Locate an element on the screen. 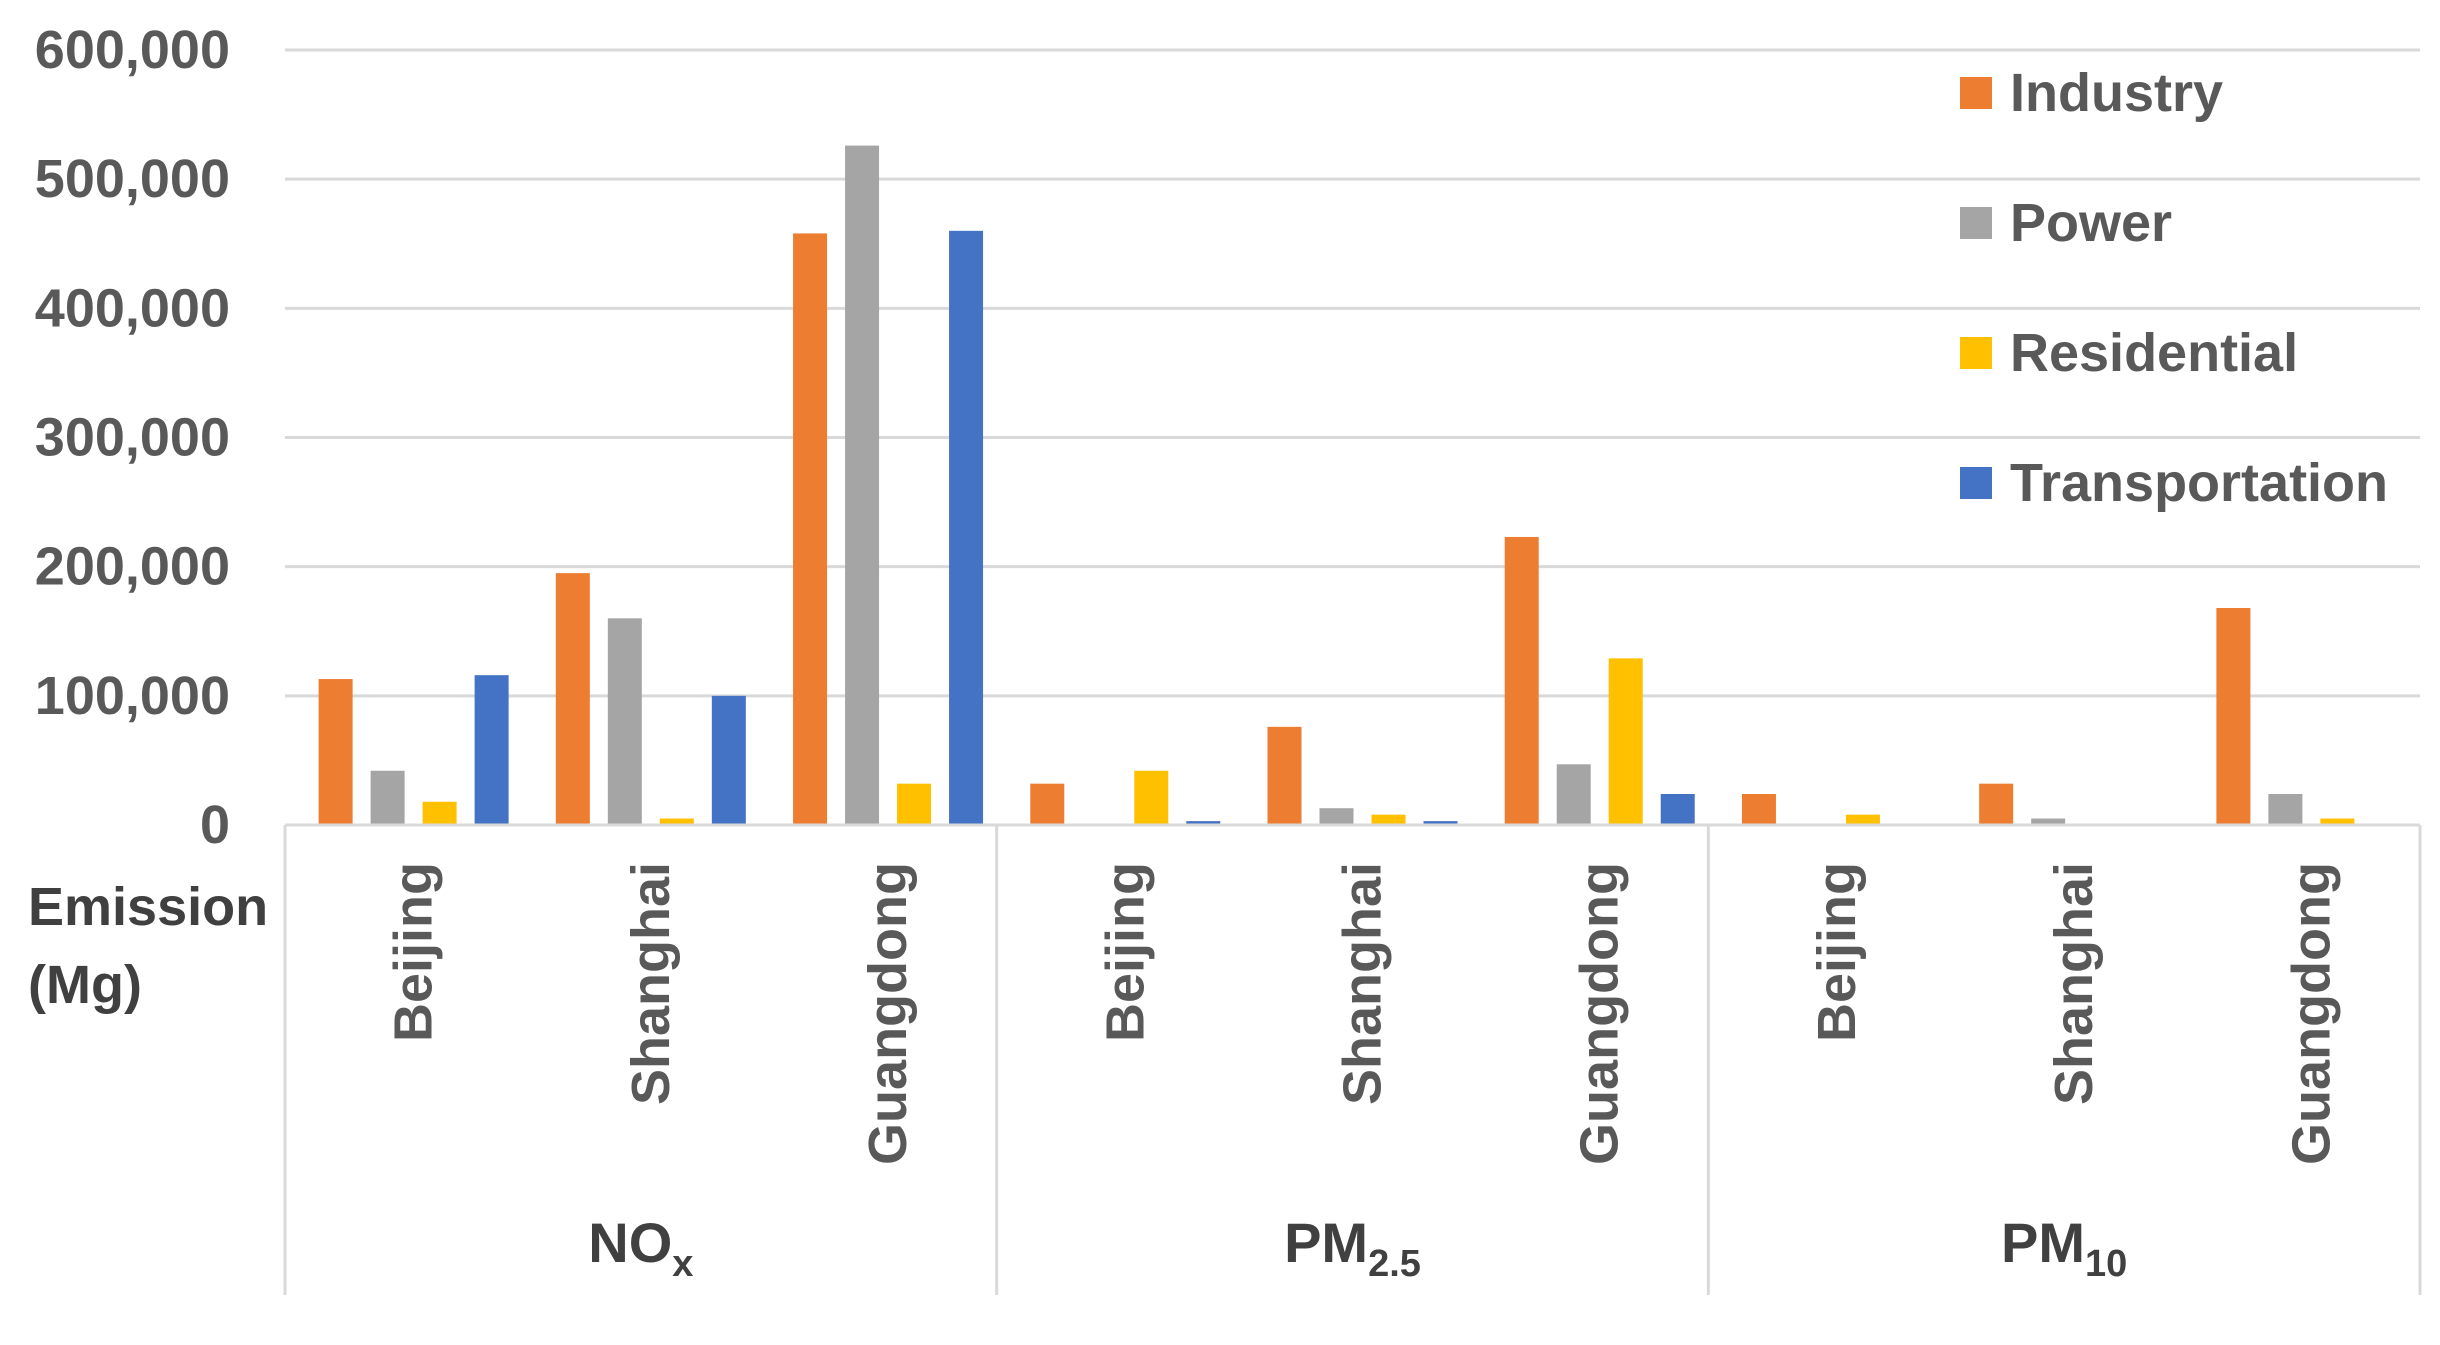  legend-label: Power is located at coordinates (2091, 223).